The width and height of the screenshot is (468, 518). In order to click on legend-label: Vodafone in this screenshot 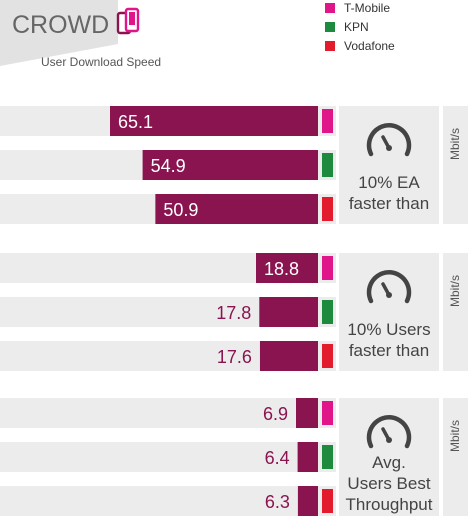, I will do `click(369, 46)`.